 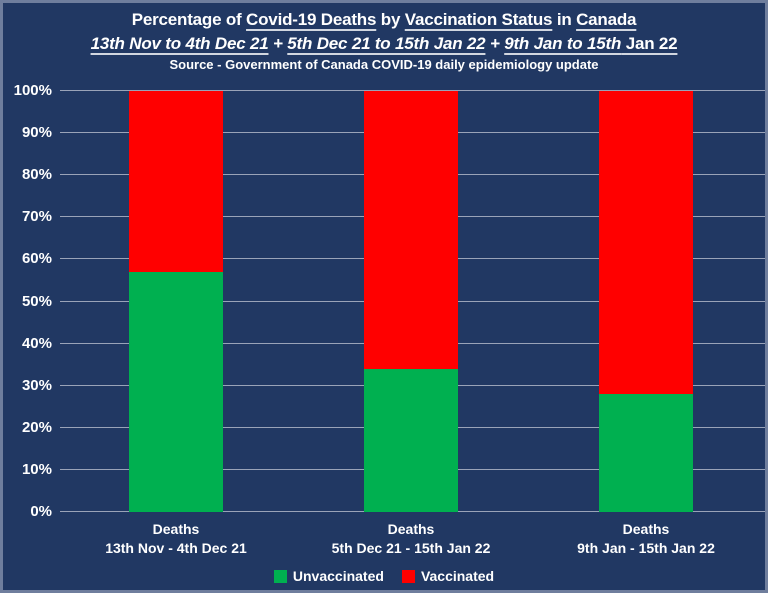 What do you see at coordinates (564, 19) in the screenshot?
I see `title-part: in` at bounding box center [564, 19].